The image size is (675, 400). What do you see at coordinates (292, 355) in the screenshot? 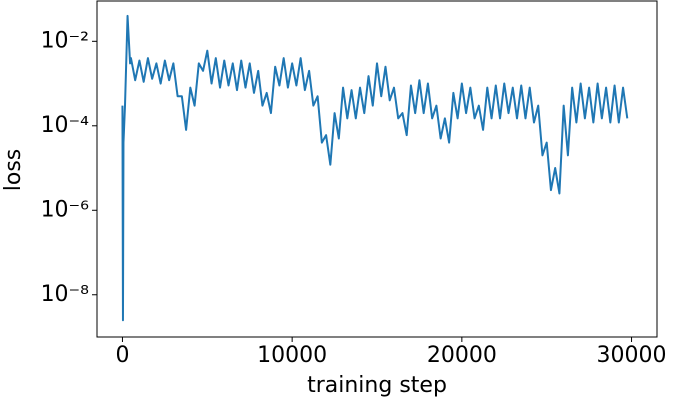
I see `x-tick-label: 10000` at bounding box center [292, 355].